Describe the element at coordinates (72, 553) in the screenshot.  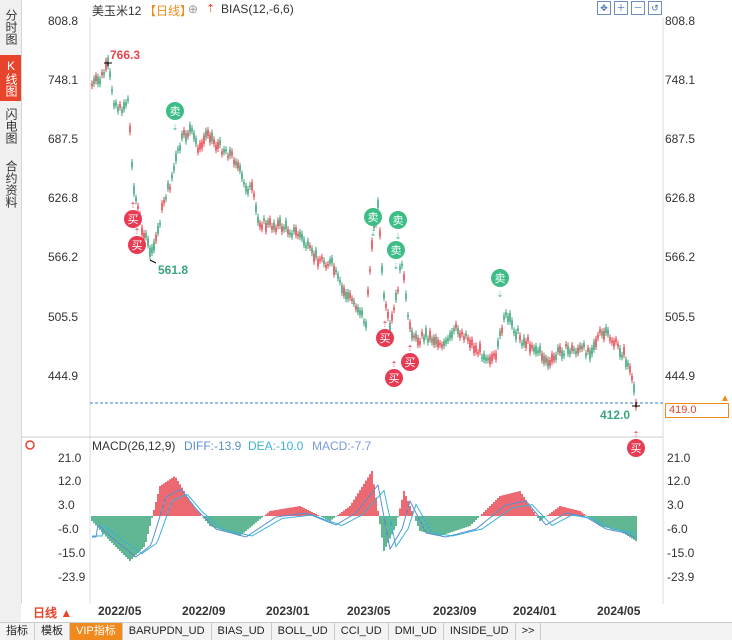
I see `left-macd-tick-label: -15.0` at that location.